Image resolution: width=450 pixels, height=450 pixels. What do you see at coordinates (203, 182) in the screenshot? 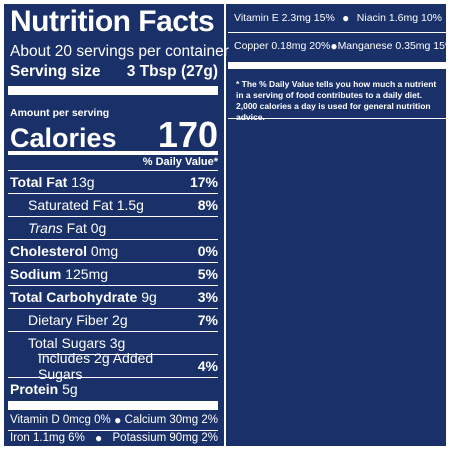
I see `nutrient-dv: 17%` at bounding box center [203, 182].